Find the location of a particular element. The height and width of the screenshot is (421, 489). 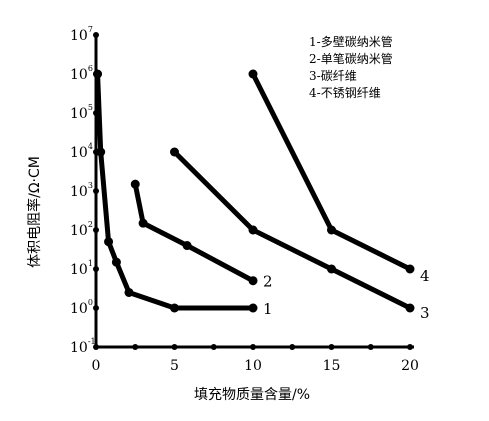

y-tick-label: 10⁷ is located at coordinates (81, 34).